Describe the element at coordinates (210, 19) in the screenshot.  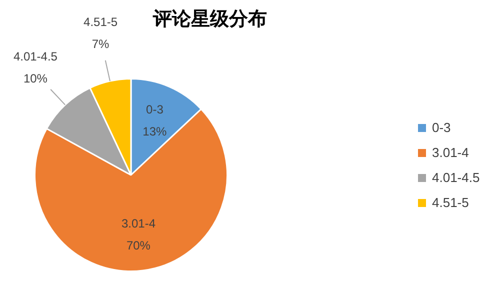
I see `chart-title: 评论星级分布` at that location.